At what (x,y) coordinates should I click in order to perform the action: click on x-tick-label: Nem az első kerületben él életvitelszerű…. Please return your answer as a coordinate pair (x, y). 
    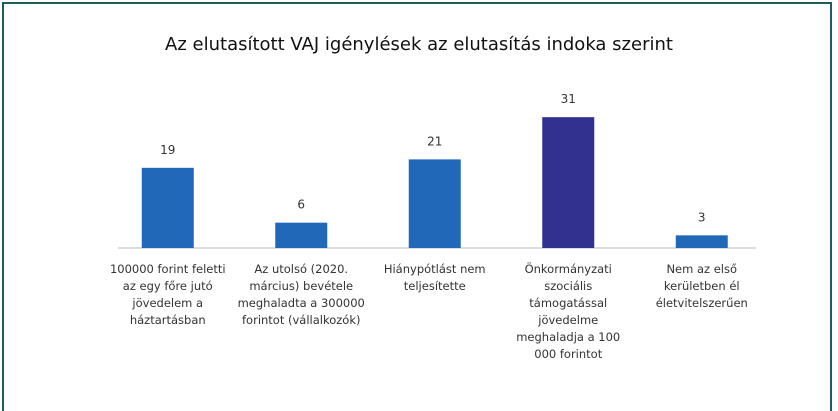
    Looking at the image, I should click on (701, 286).